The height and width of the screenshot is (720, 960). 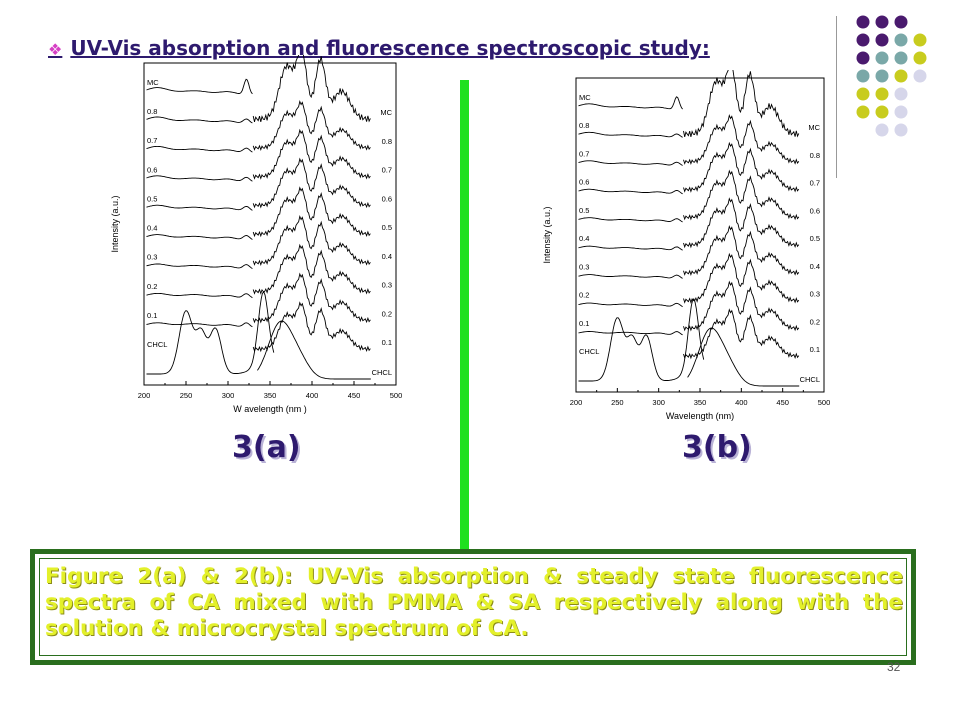 What do you see at coordinates (152, 198) in the screenshot?
I see `curve-label-left: 0.5` at bounding box center [152, 198].